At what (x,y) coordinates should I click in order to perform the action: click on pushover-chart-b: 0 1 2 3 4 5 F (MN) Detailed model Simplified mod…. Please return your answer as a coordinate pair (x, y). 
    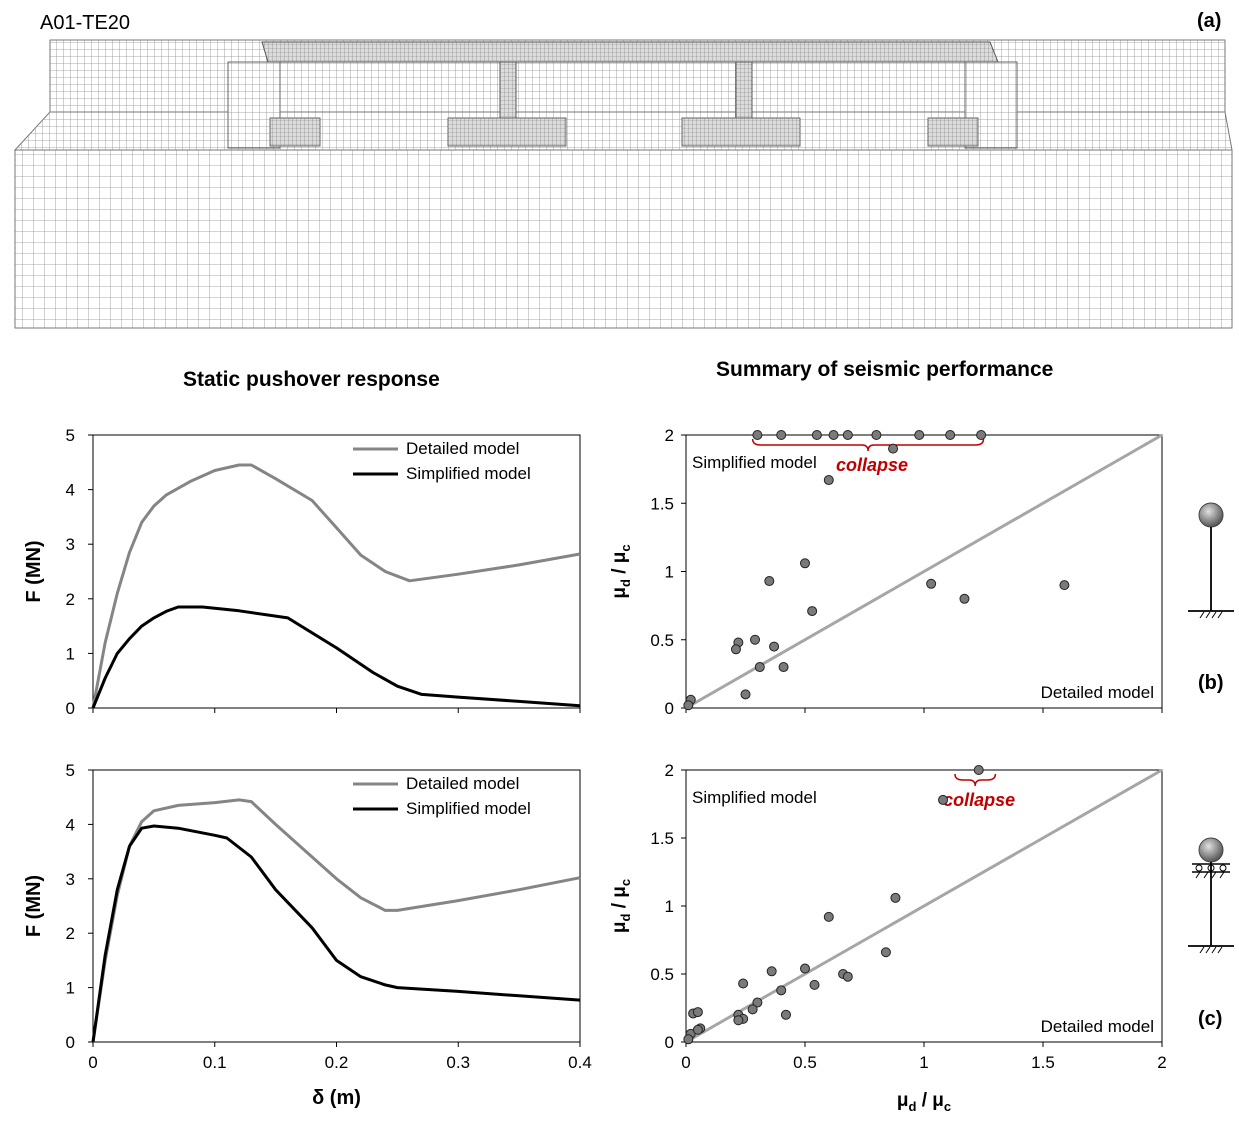
    Looking at the image, I should click on (302, 572).